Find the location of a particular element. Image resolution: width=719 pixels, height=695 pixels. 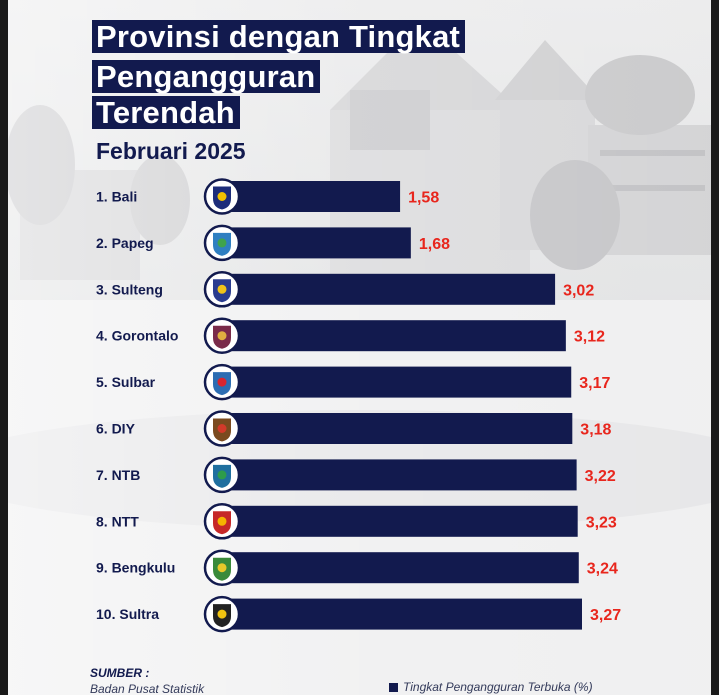

bar-row: 8. NTT 3,23 is located at coordinates (356, 521).